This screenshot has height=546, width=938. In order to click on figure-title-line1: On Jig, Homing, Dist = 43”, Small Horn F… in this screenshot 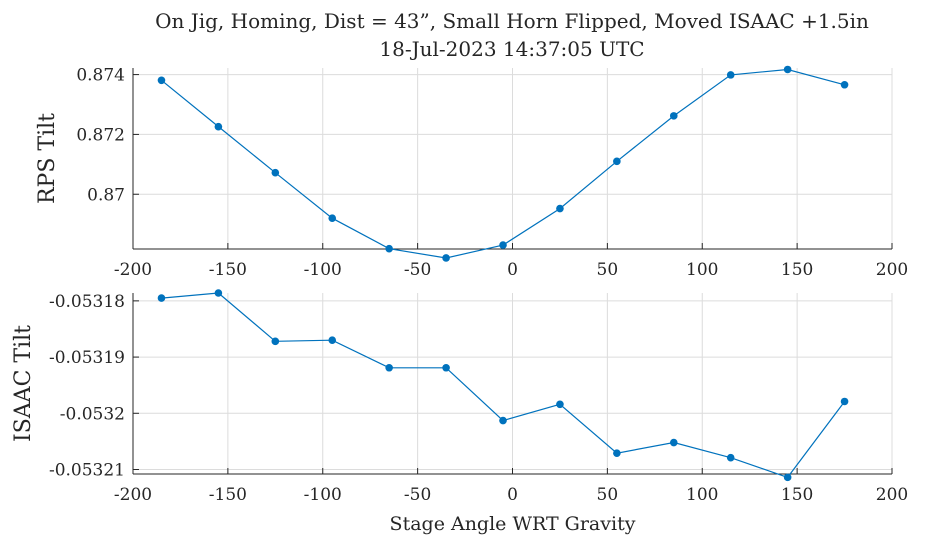, I will do `click(512, 21)`.